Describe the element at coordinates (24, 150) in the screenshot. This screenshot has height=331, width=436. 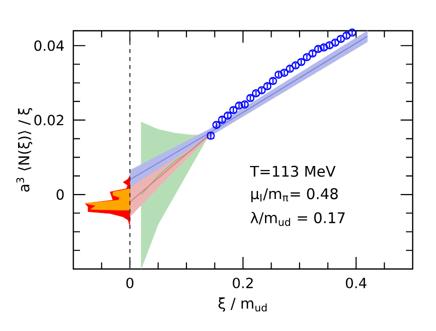
I see `y-axis-title: a$^{3}$ ⟨N(ξ)⟩ / ξ` at that location.